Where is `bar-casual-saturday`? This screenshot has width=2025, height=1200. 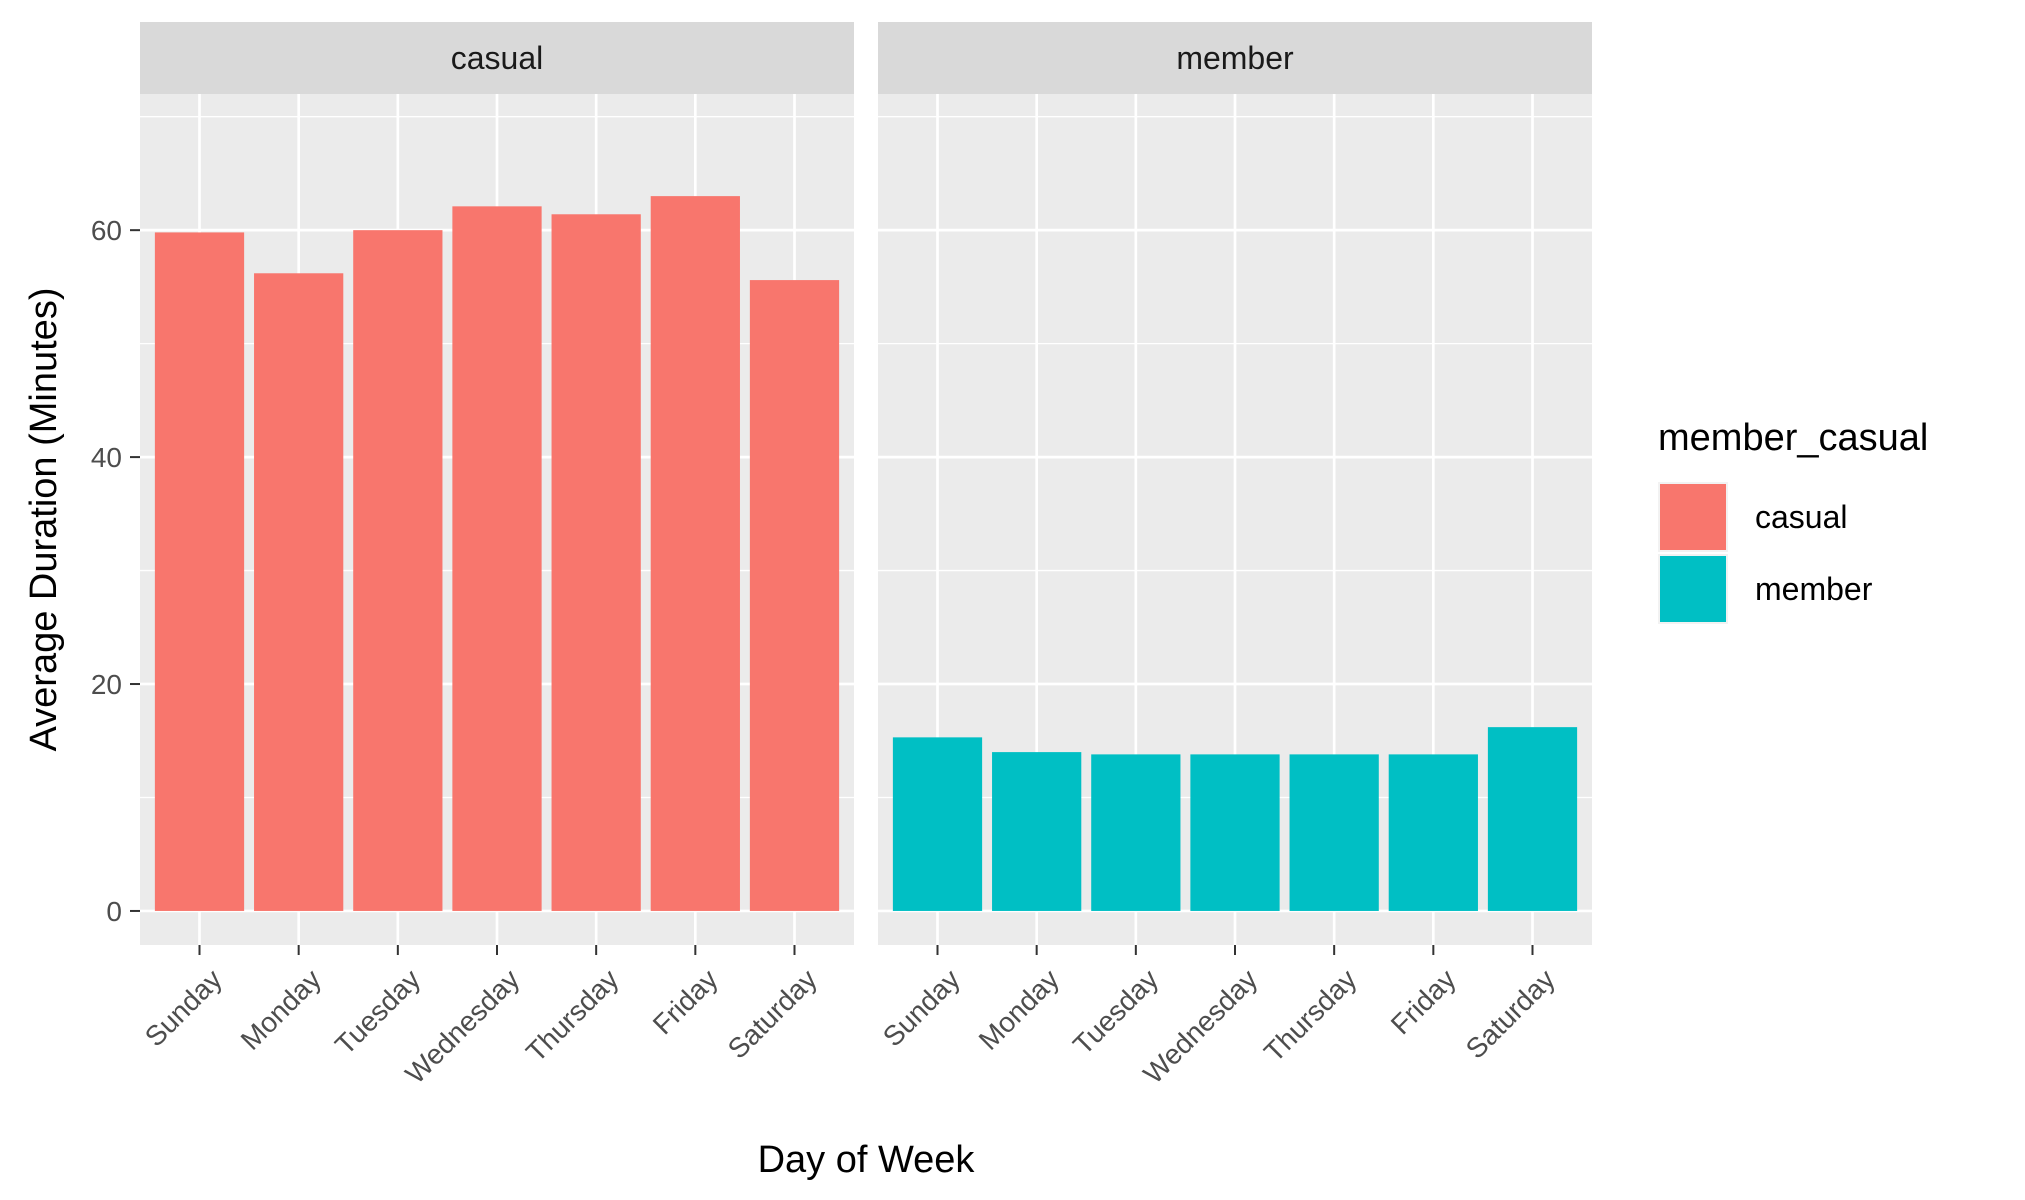 bar-casual-saturday is located at coordinates (794, 595).